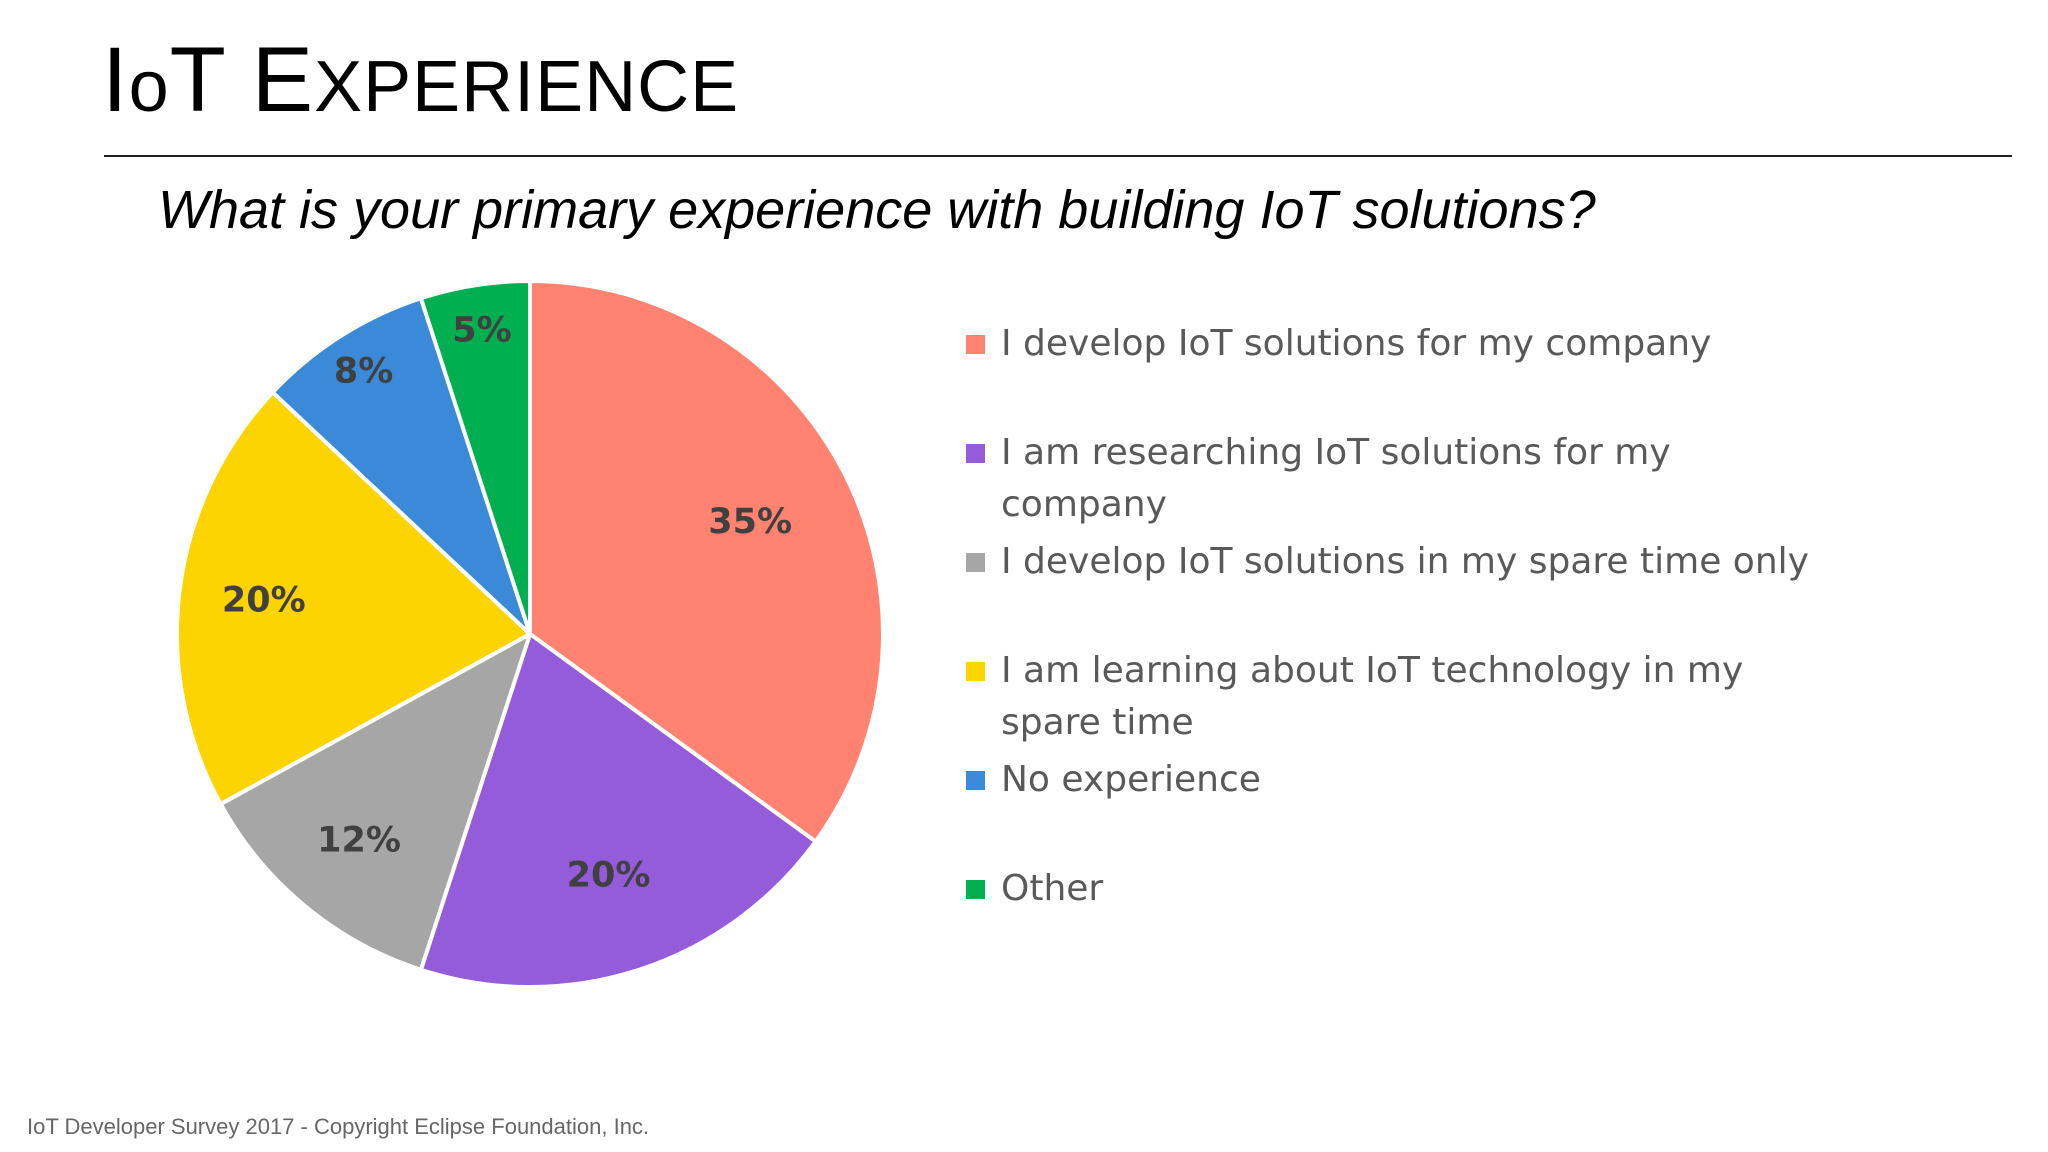  I want to click on title-part-i: I, so click(115, 80).